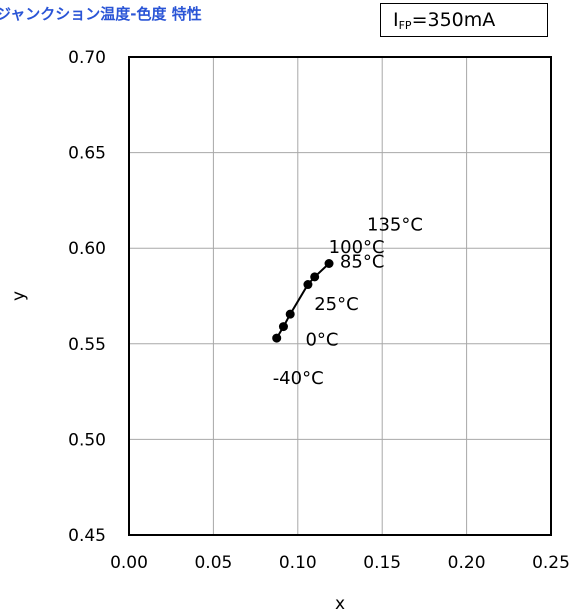 This screenshot has height=613, width=571. Describe the element at coordinates (336, 304) in the screenshot. I see `point-label: 25°C` at that location.